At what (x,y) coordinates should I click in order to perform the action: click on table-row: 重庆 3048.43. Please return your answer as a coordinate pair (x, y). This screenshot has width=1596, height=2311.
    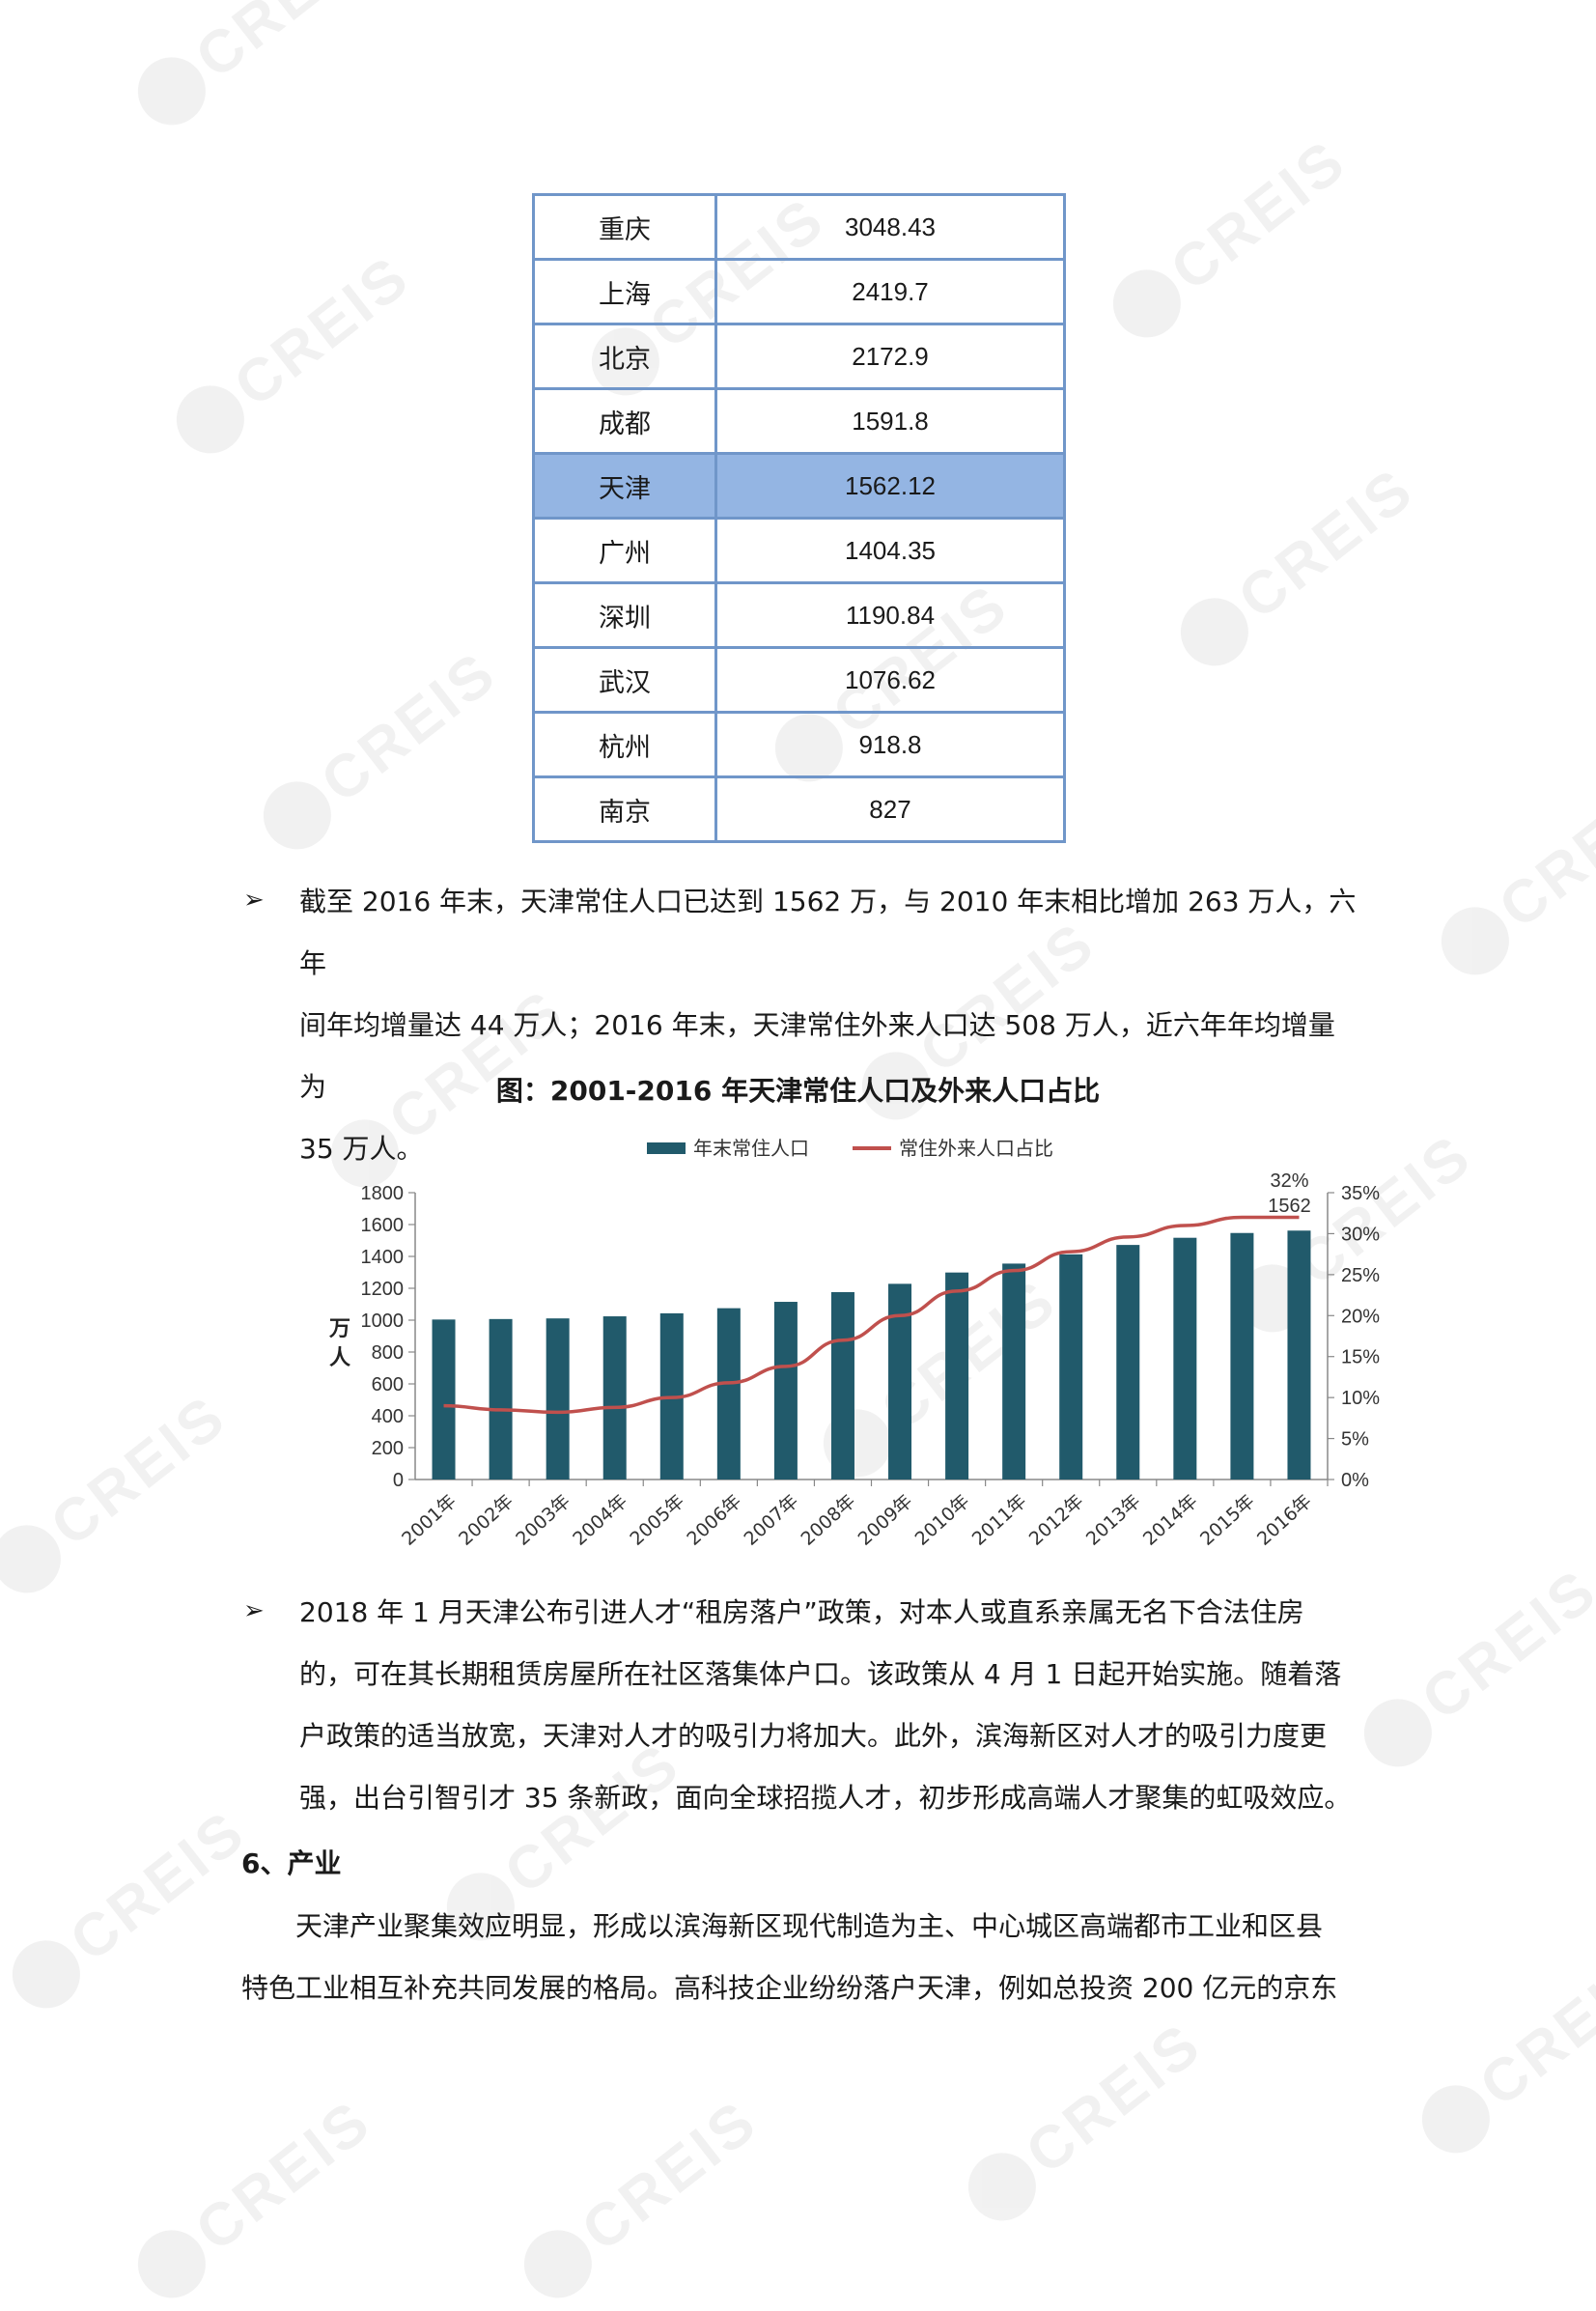
    Looking at the image, I should click on (799, 227).